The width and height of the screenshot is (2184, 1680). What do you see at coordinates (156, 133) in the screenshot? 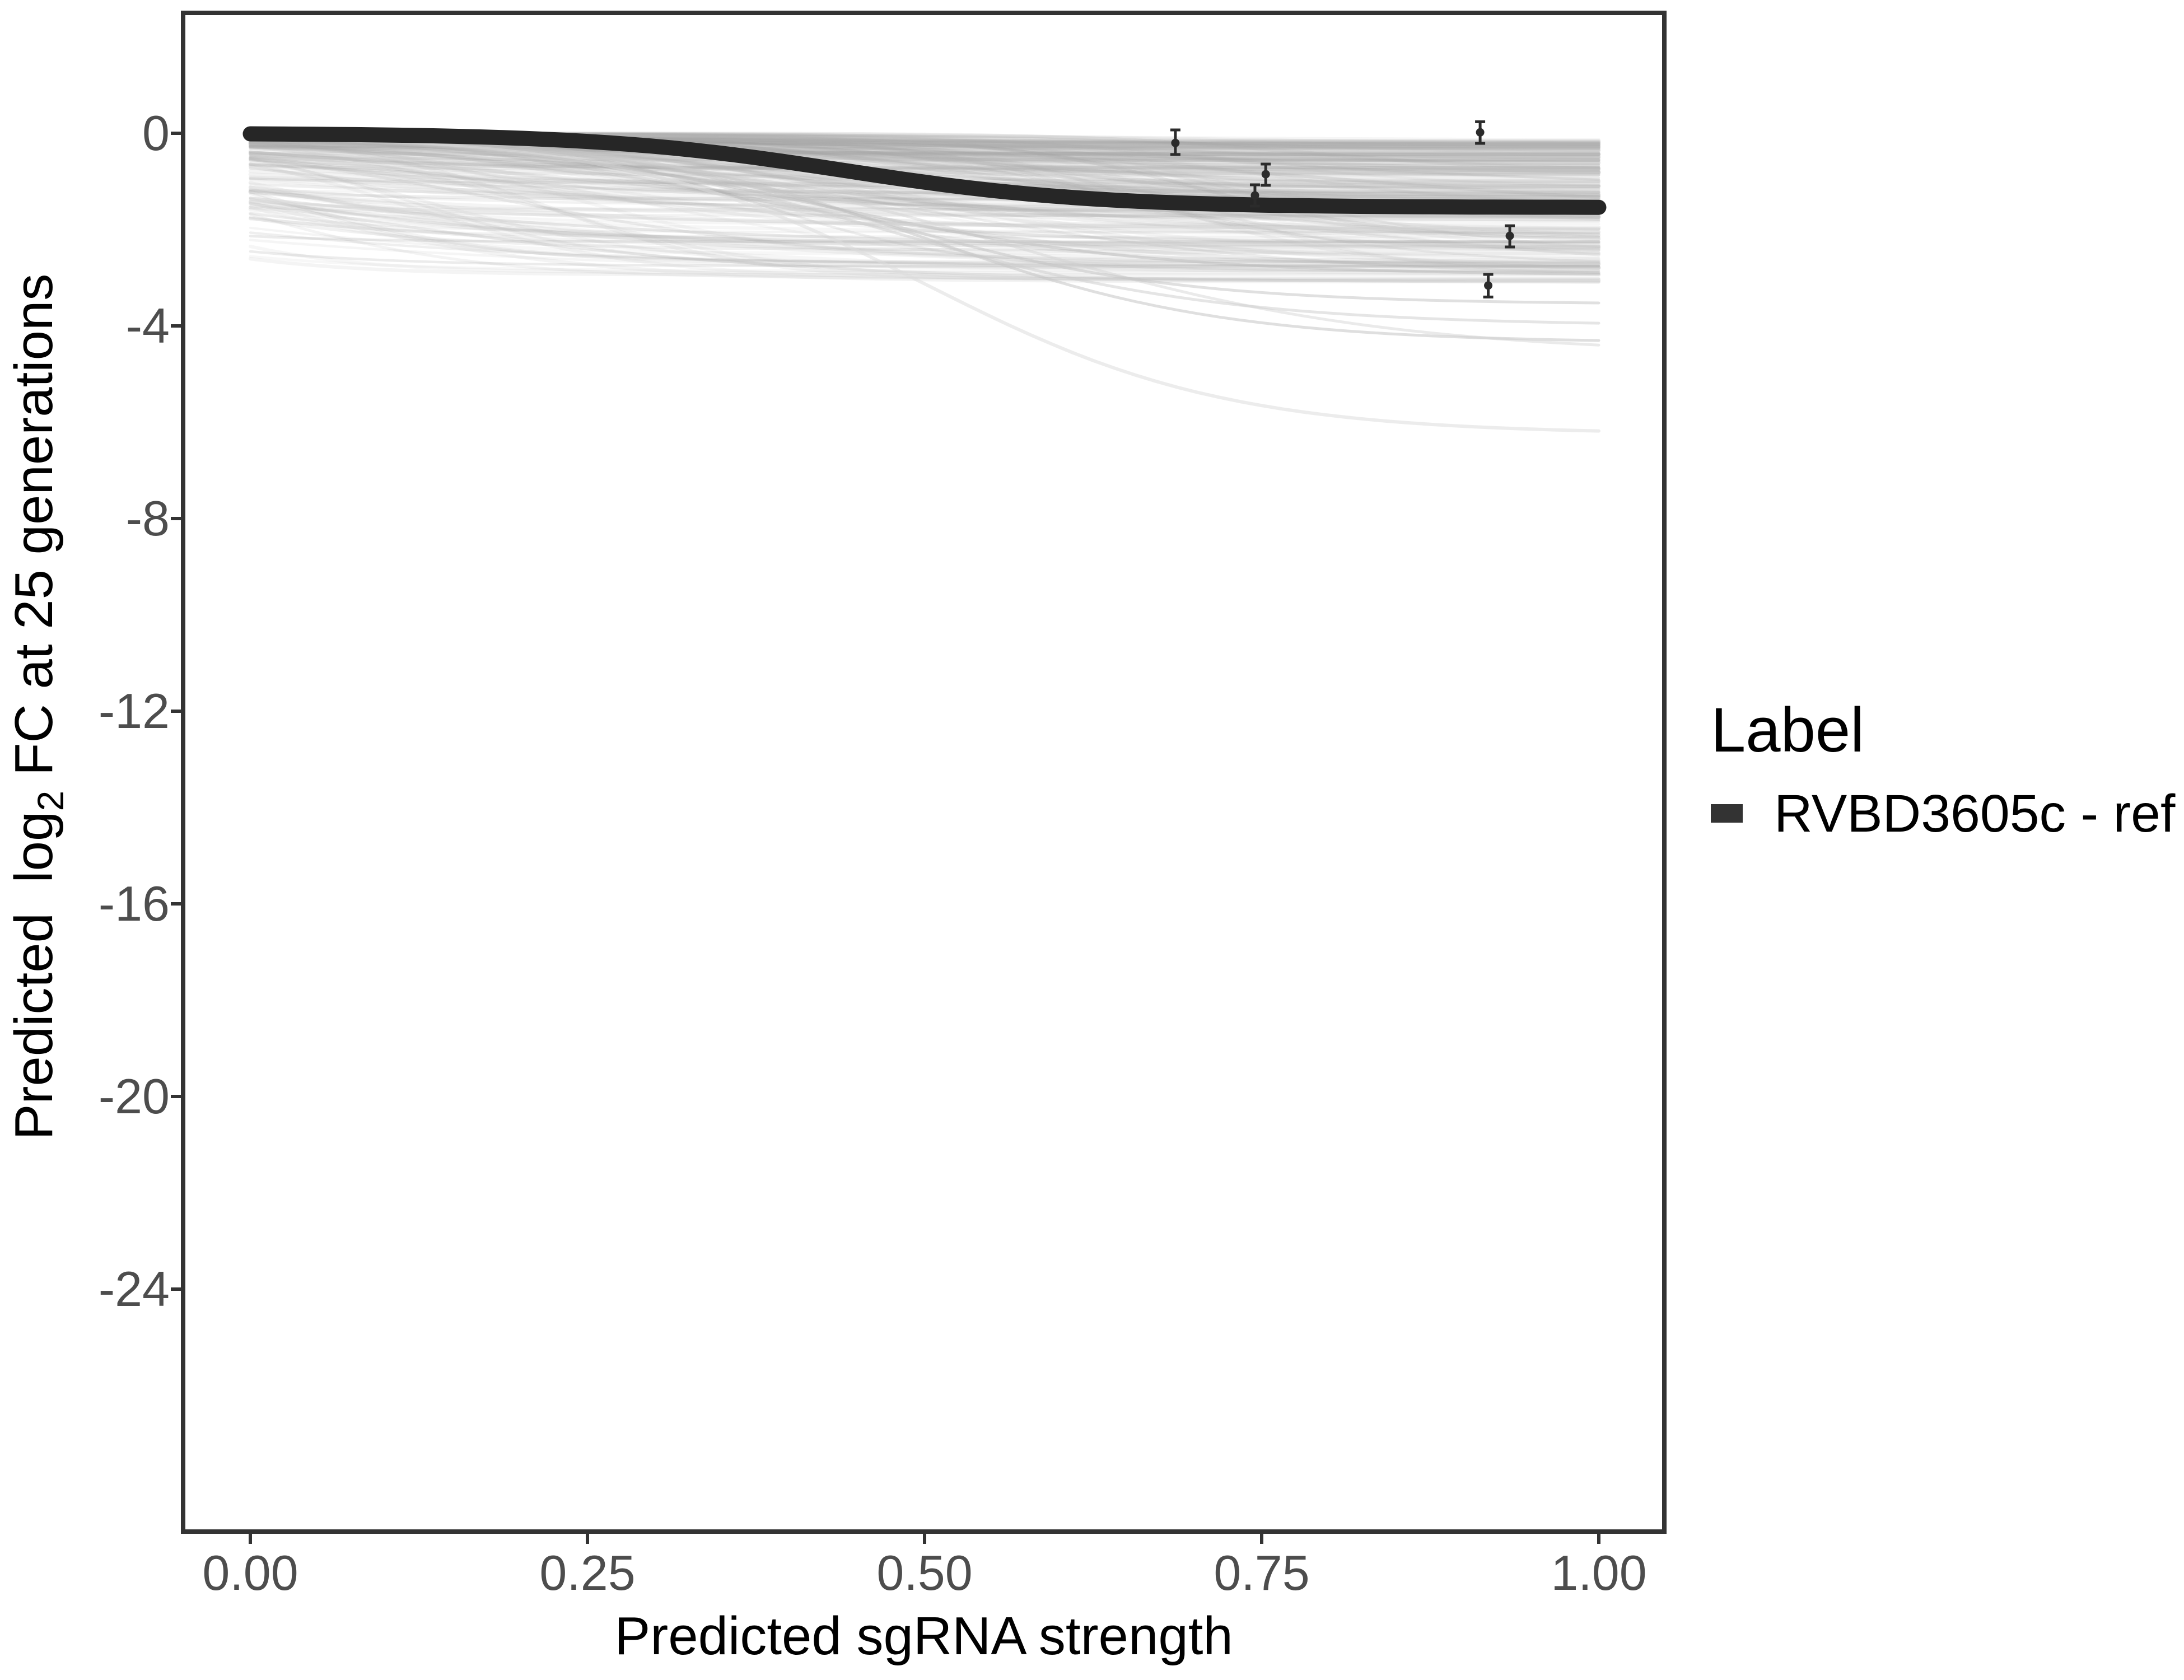
I see `y-tick-label: 0` at bounding box center [156, 133].